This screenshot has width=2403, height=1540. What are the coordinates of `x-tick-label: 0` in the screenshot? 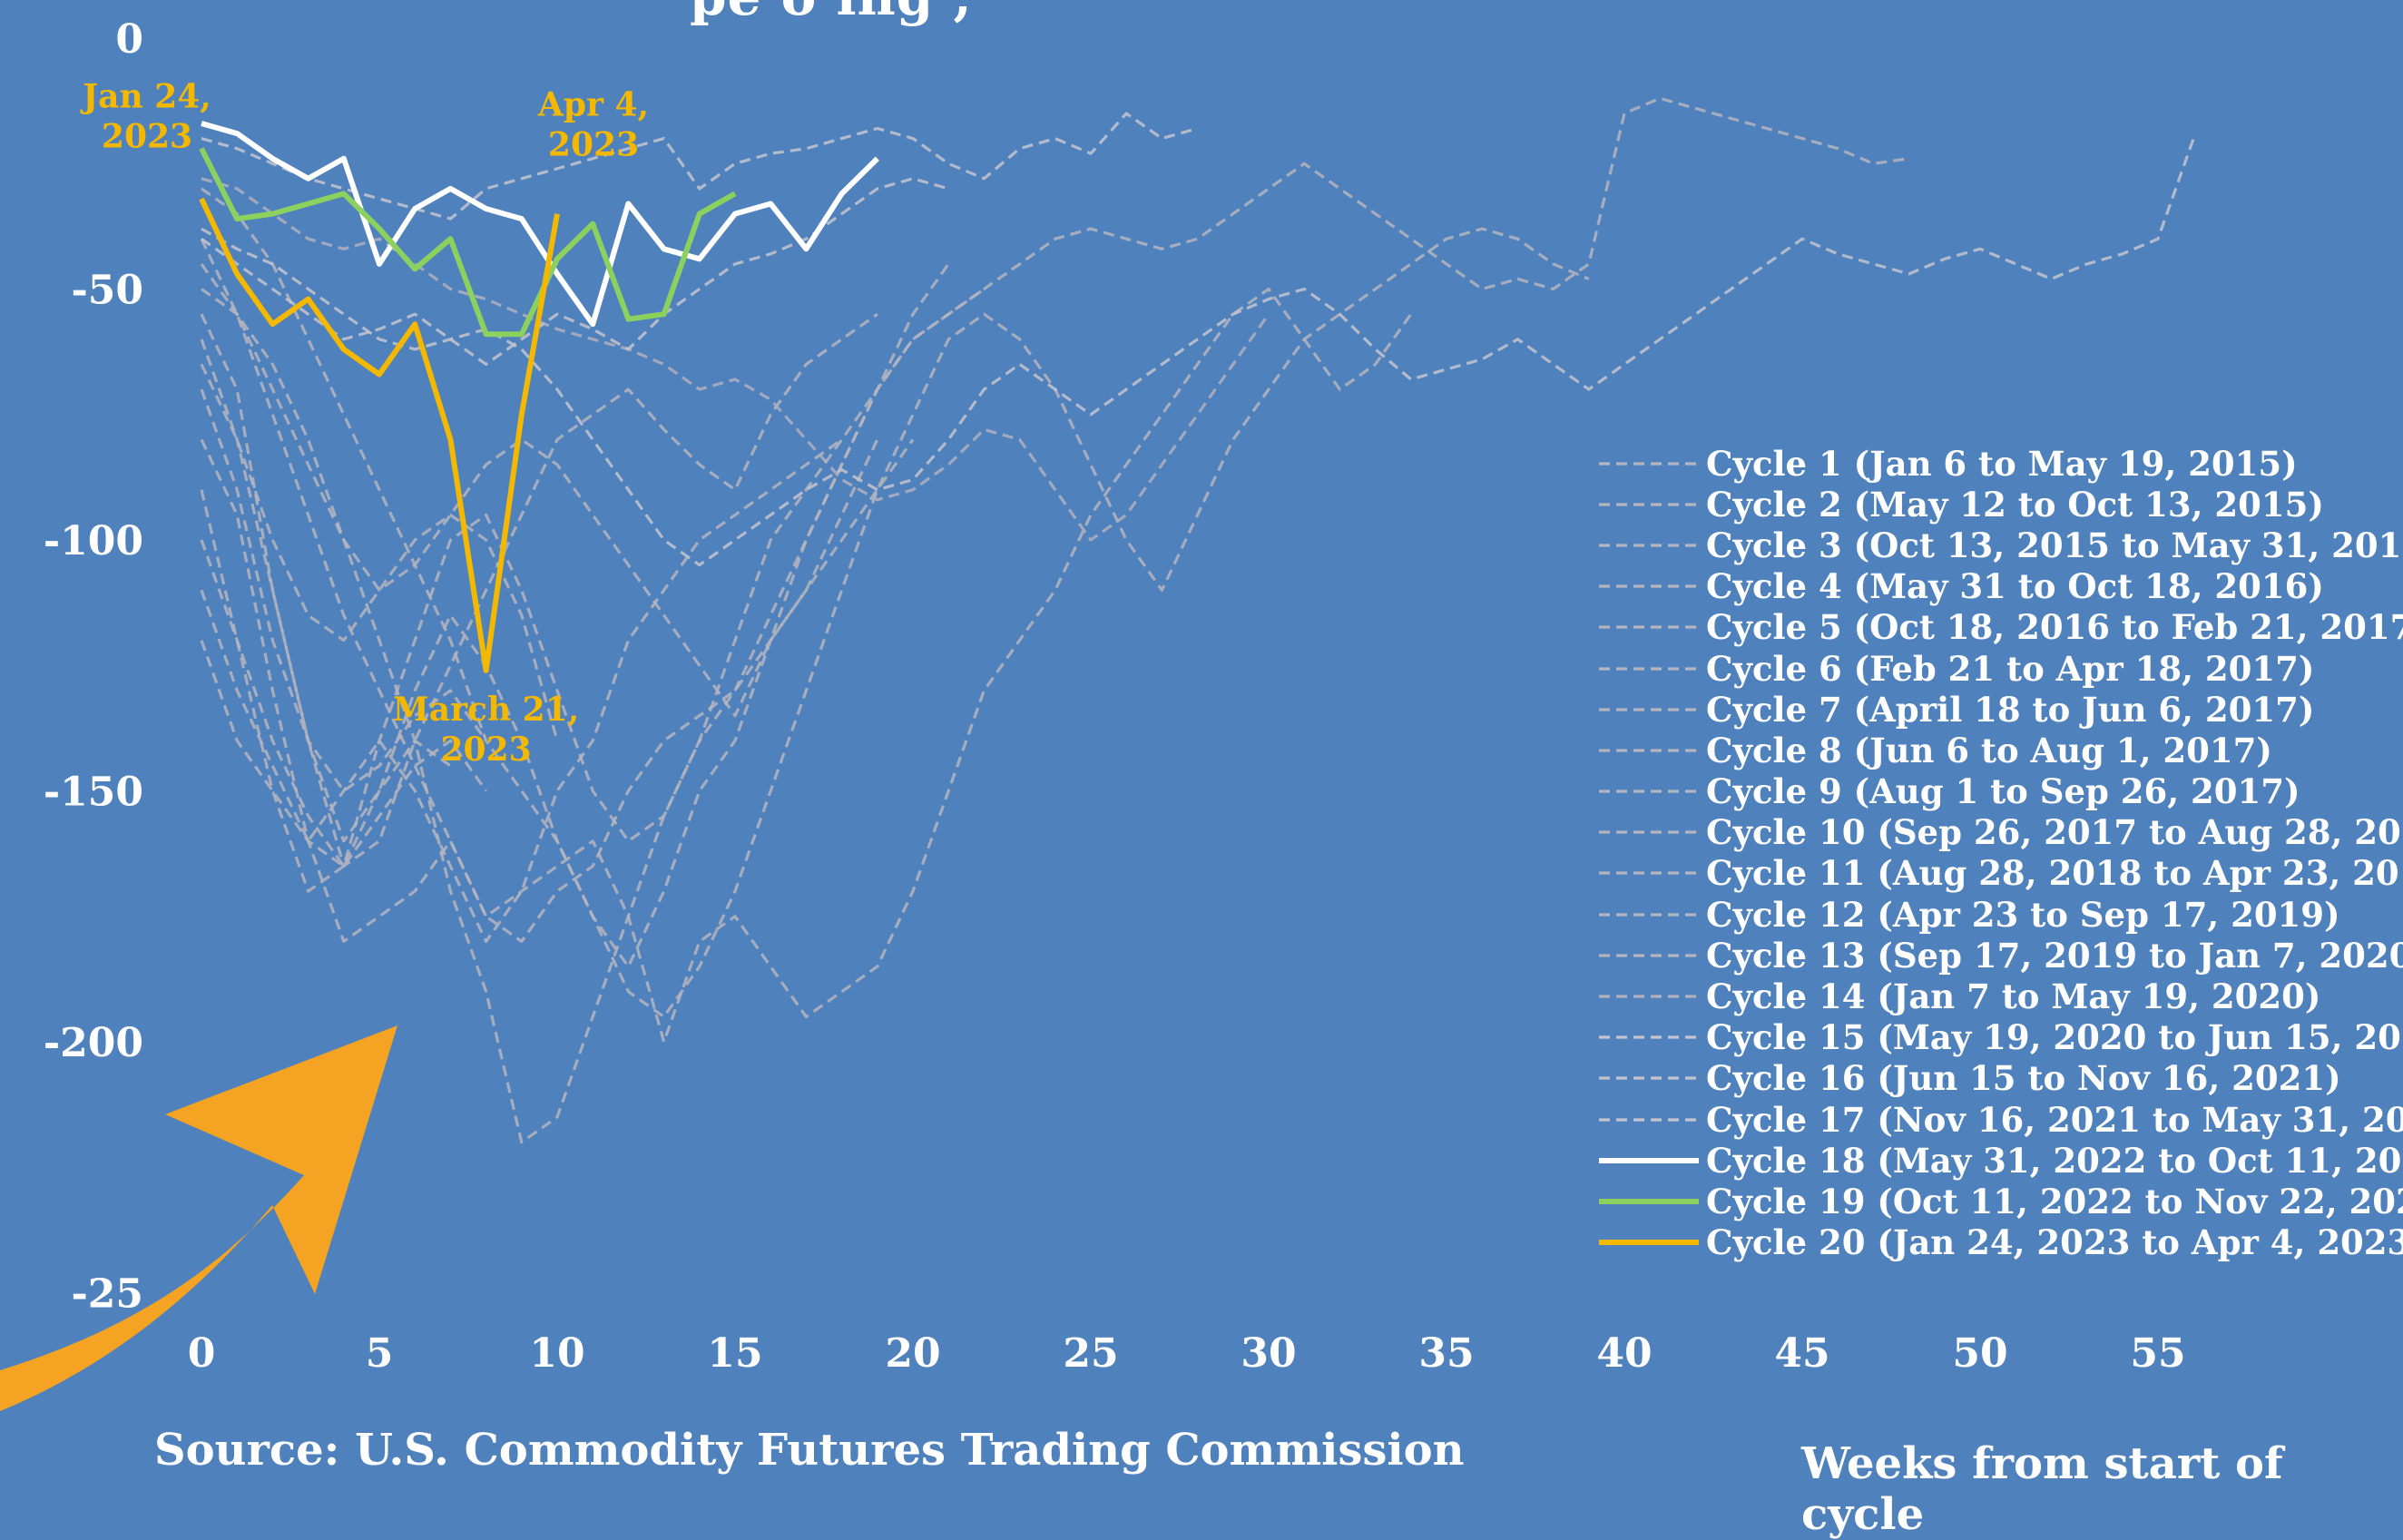 It's located at (202, 1353).